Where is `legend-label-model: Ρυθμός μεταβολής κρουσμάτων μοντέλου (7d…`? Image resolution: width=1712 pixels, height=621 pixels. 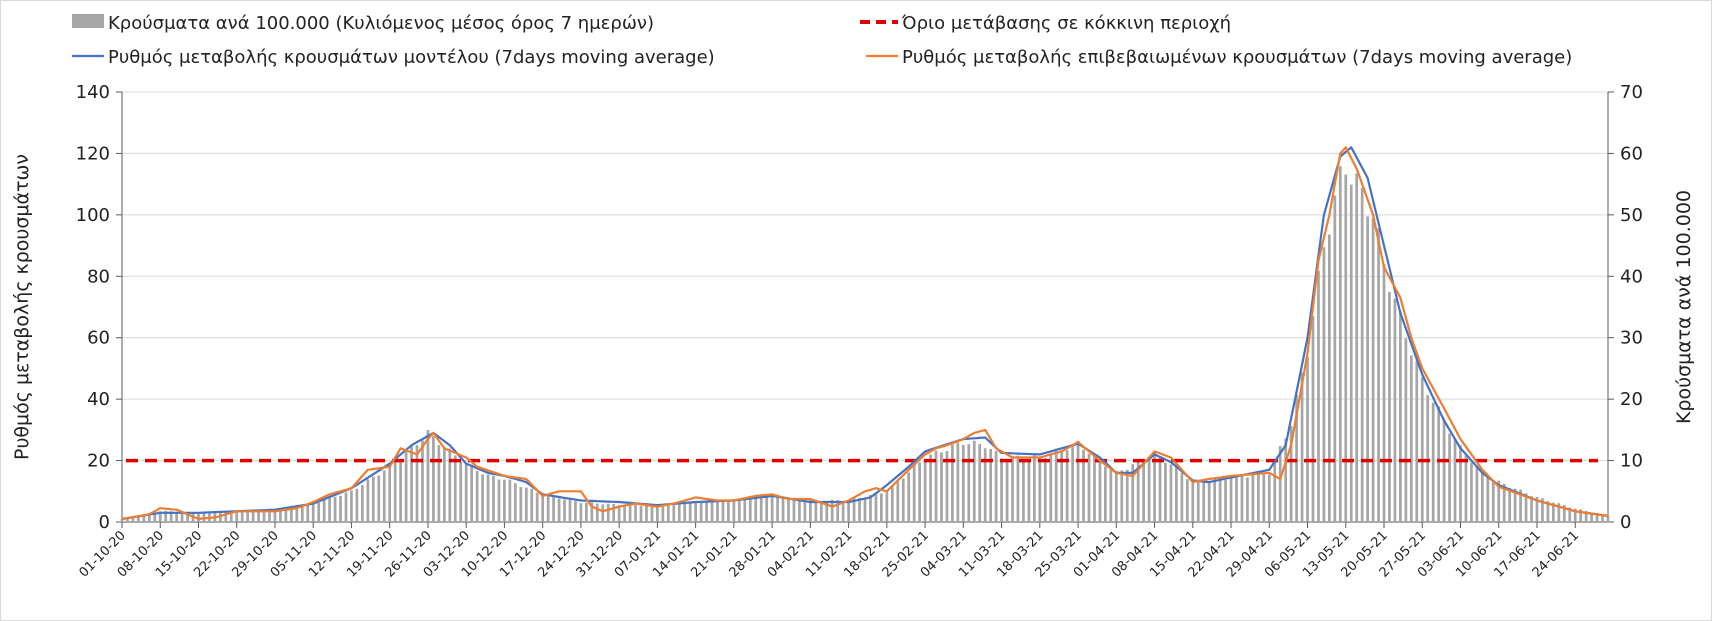 legend-label-model: Ρυθμός μεταβολής κρουσμάτων μοντέλου (7d… is located at coordinates (411, 57).